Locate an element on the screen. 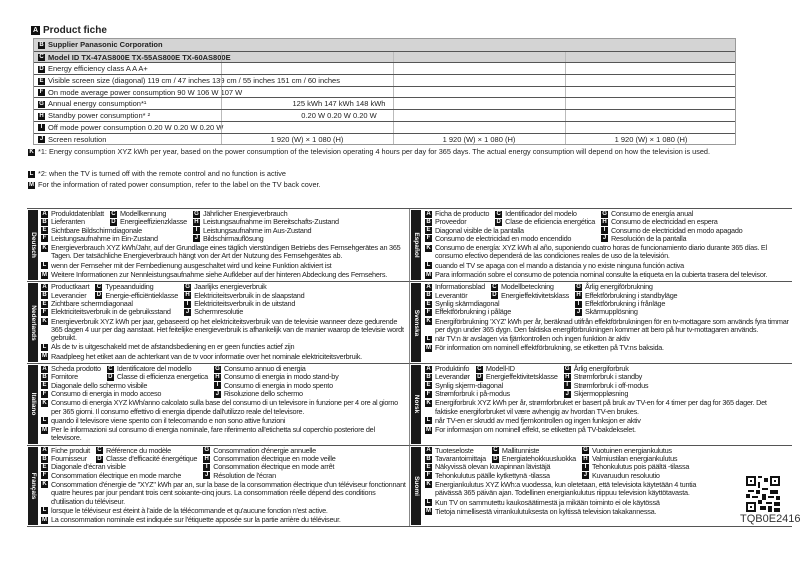  letter-badge-m: M is located at coordinates (44, 357).